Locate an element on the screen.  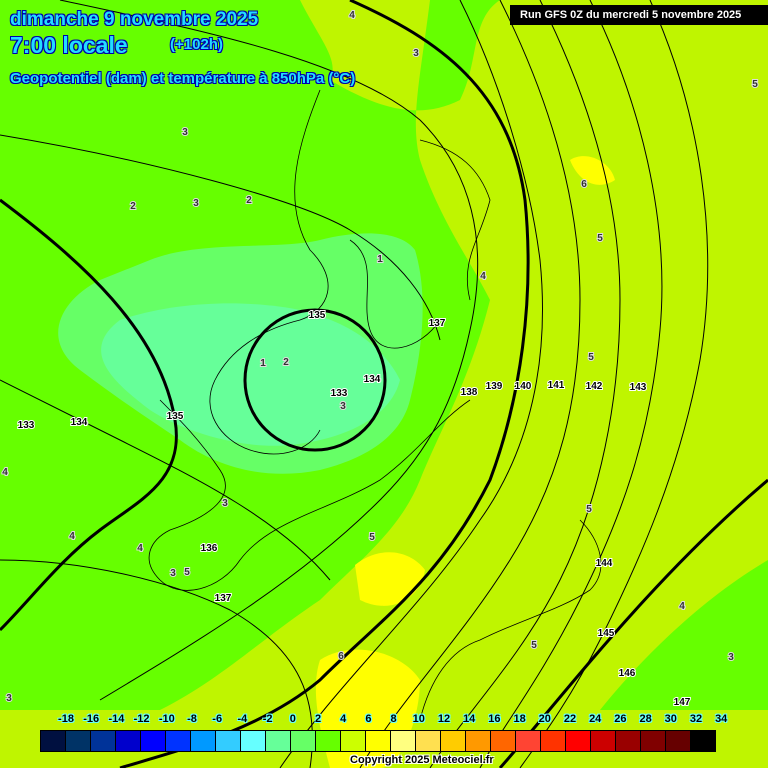
color-scale-label: -16 is located at coordinates (91, 719).